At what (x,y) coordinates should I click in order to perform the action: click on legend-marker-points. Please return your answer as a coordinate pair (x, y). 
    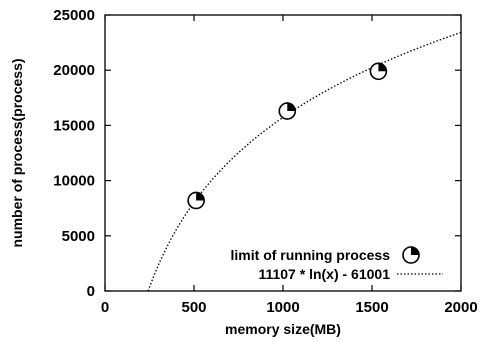
    Looking at the image, I should click on (411, 255).